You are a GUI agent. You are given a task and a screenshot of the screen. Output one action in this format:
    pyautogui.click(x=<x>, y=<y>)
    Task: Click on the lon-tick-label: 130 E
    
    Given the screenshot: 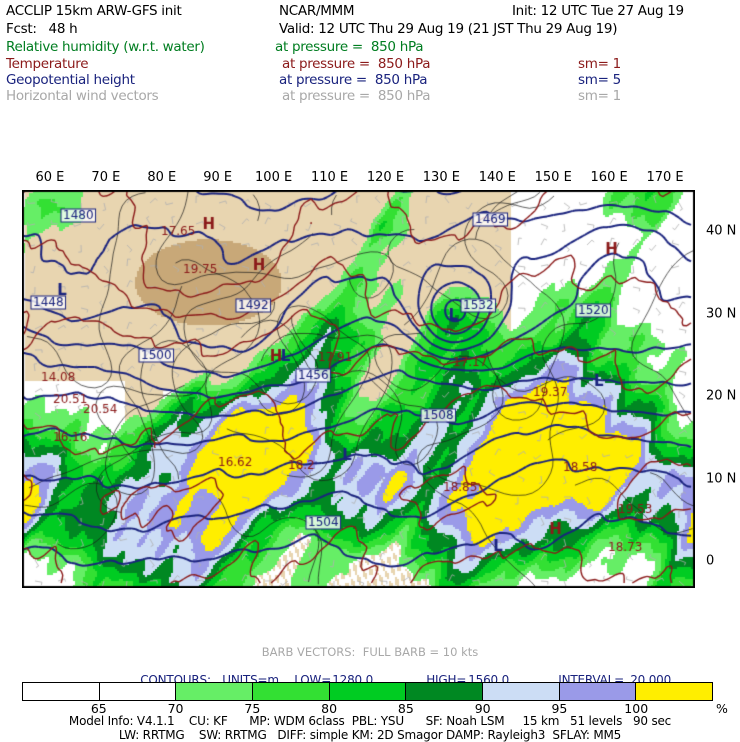 What is the action you would take?
    pyautogui.click(x=441, y=177)
    